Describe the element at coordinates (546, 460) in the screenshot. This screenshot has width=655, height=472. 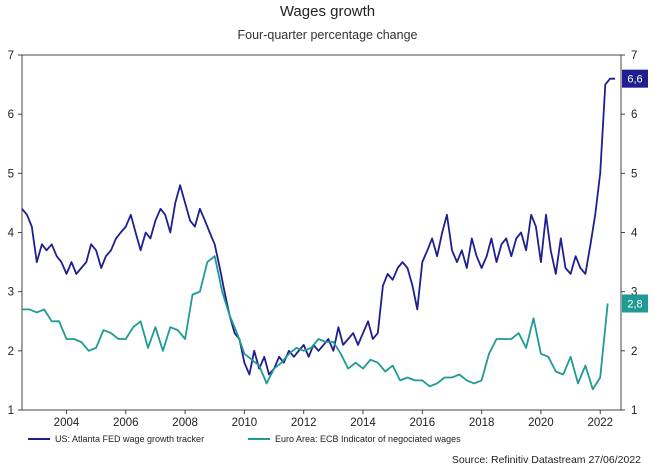
I see `source-note: Source: Refinitiv Datastream 27/06/2022` at that location.